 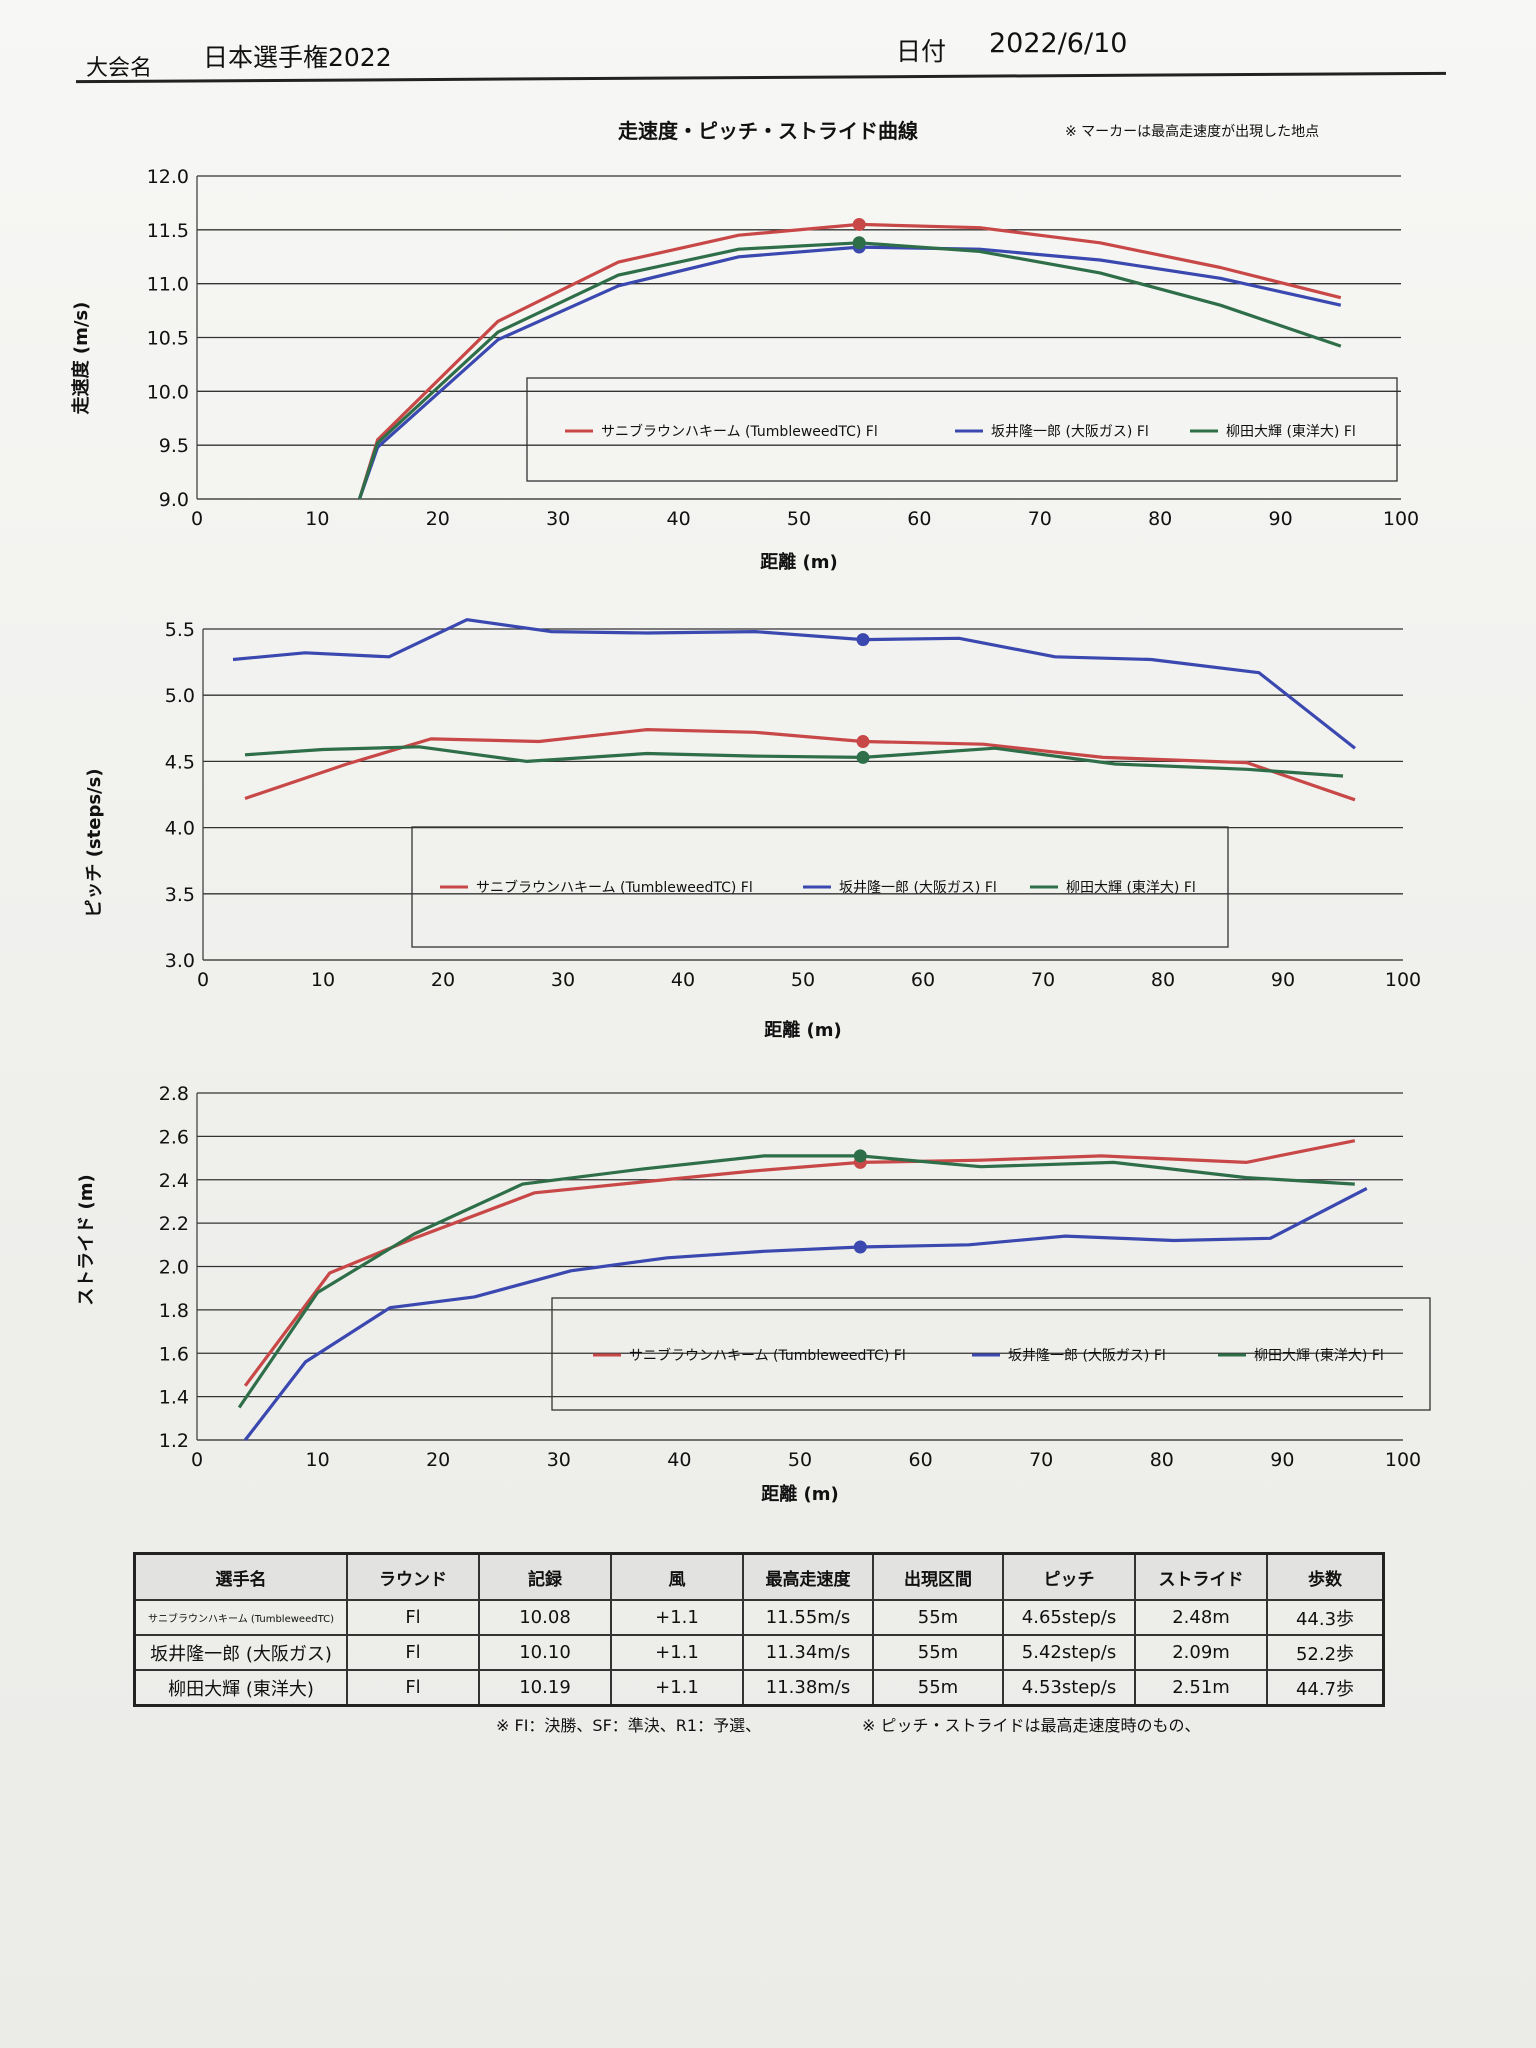 What do you see at coordinates (180, 961) in the screenshot?
I see `y-tick-label: 3.0` at bounding box center [180, 961].